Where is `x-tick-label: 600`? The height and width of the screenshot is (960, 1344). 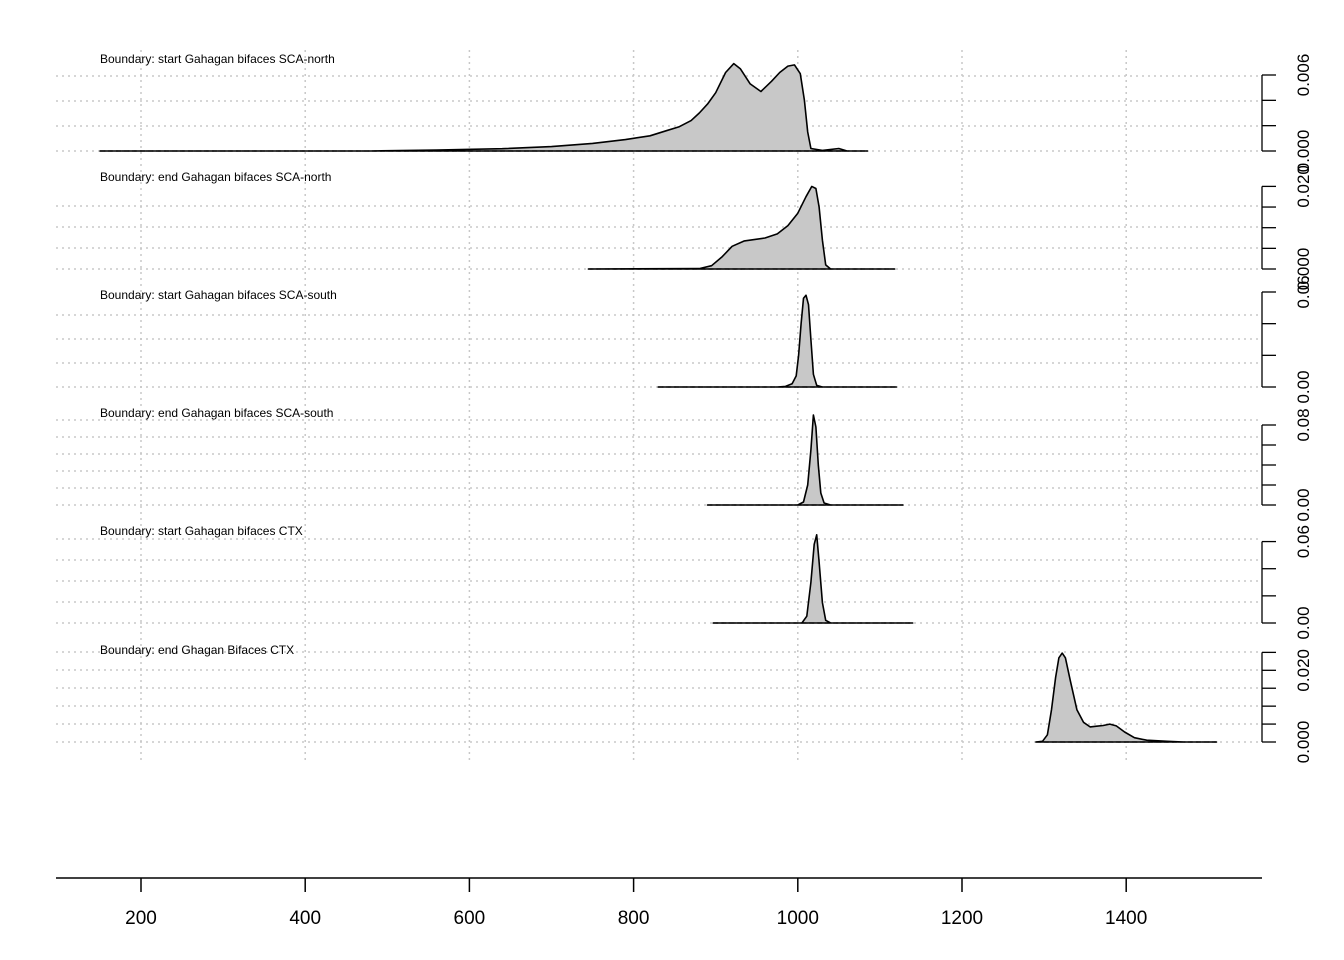
x-tick-label: 600 is located at coordinates (470, 918).